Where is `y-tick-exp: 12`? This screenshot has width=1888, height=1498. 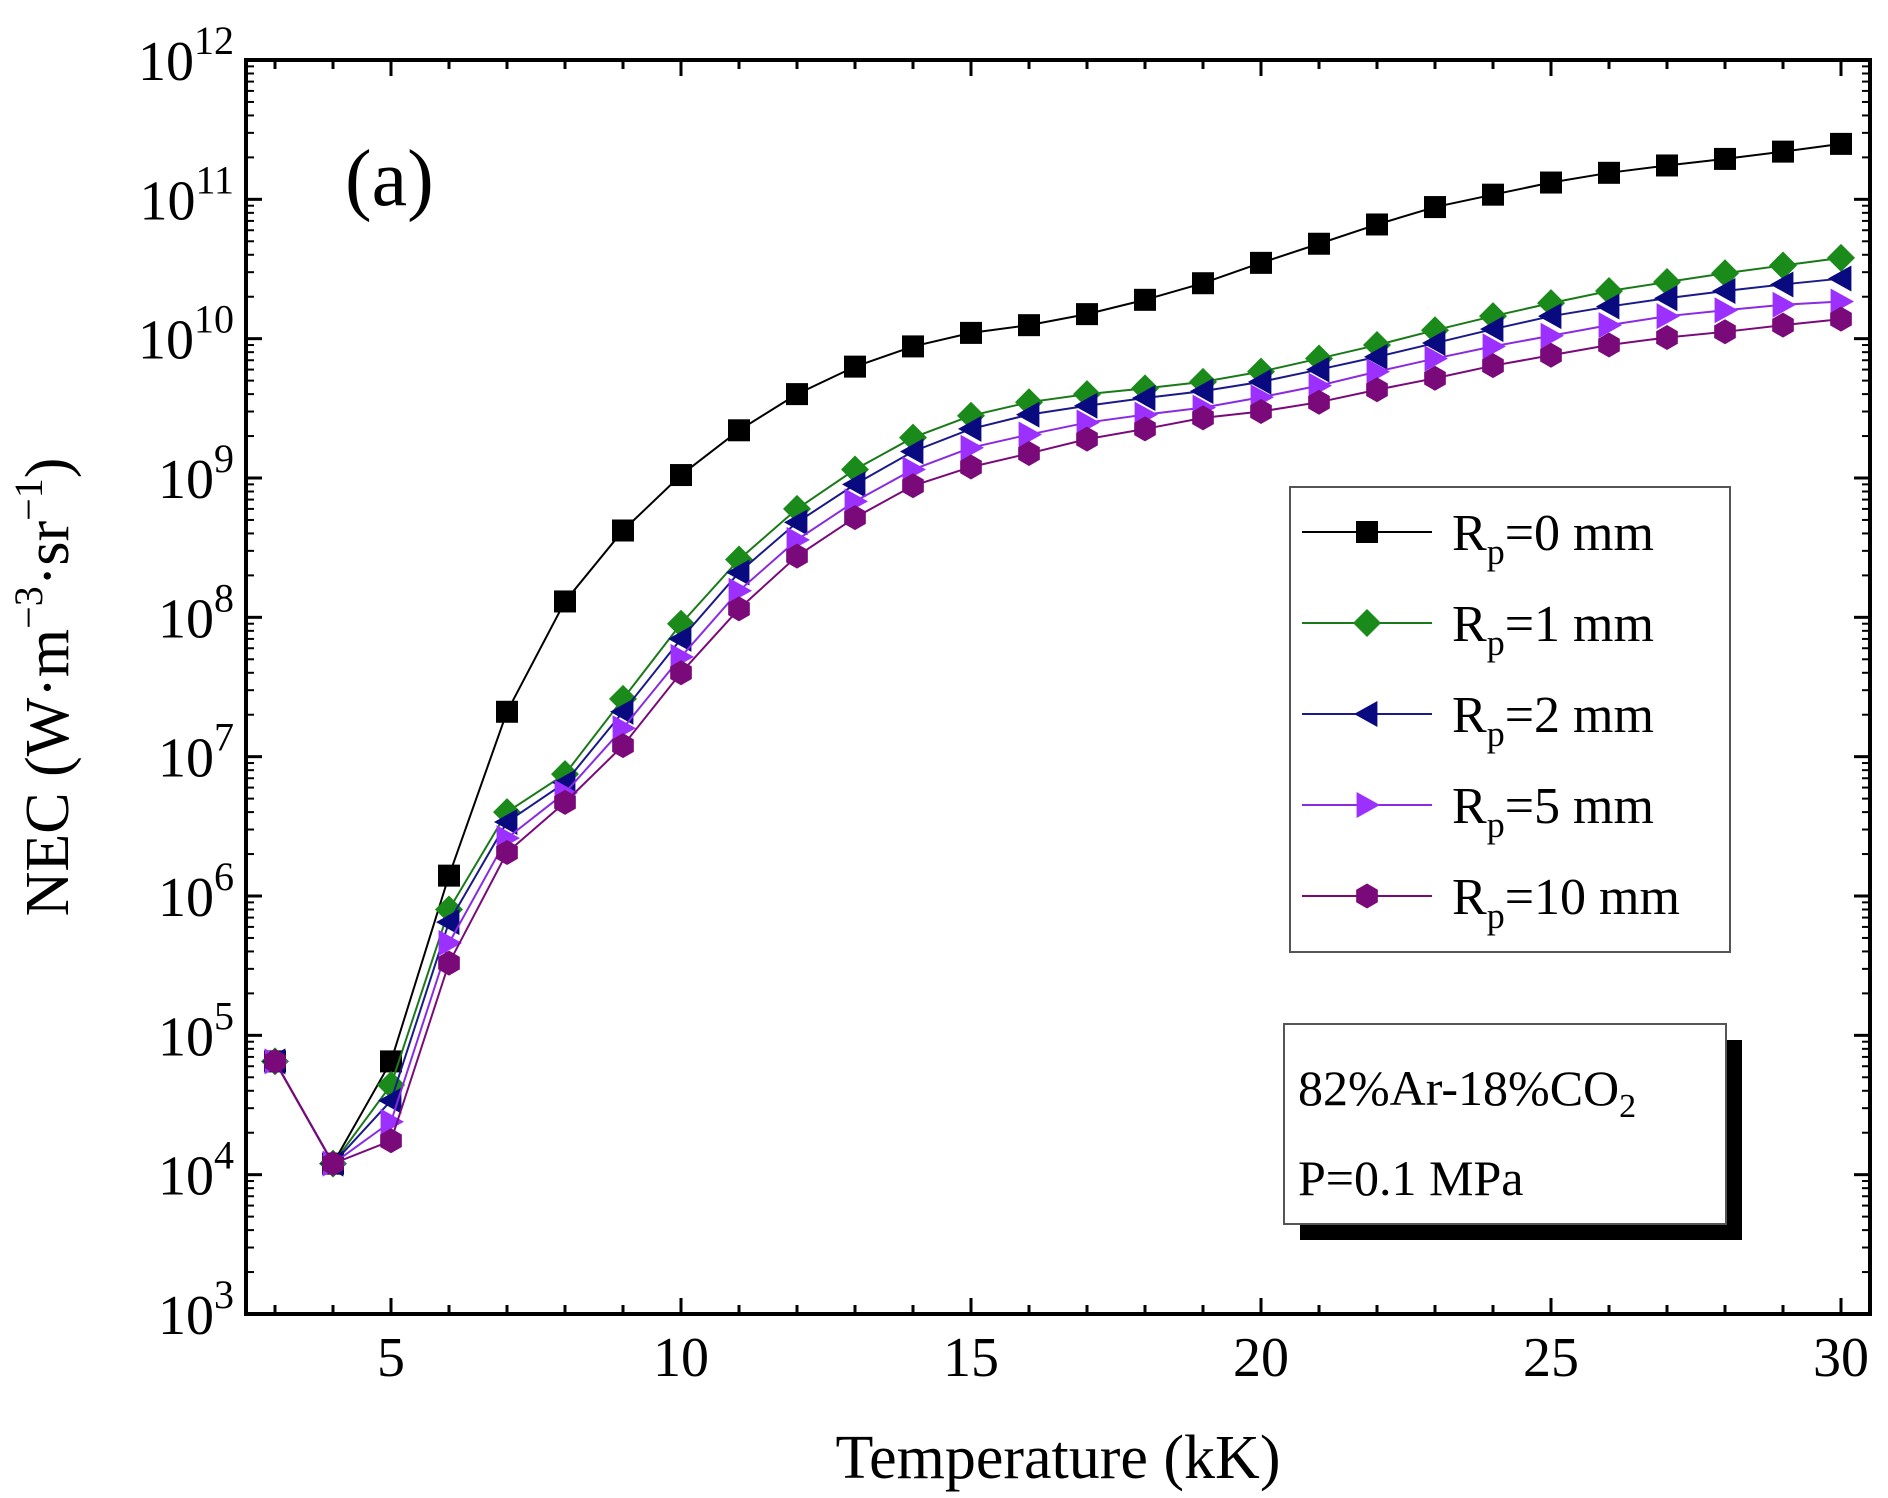
y-tick-exp: 12 is located at coordinates (214, 40).